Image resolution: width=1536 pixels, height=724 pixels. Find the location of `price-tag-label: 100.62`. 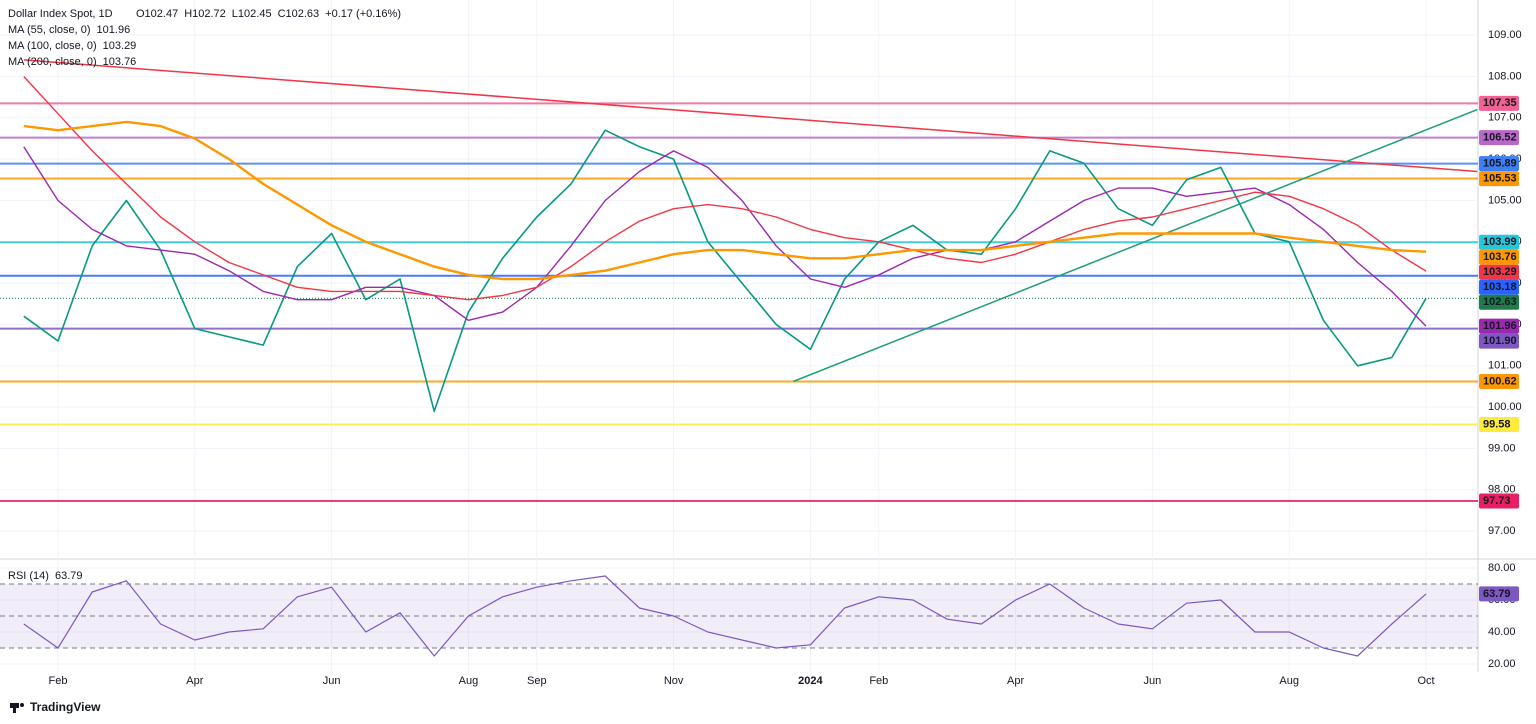

price-tag-label: 100.62 is located at coordinates (1500, 381).